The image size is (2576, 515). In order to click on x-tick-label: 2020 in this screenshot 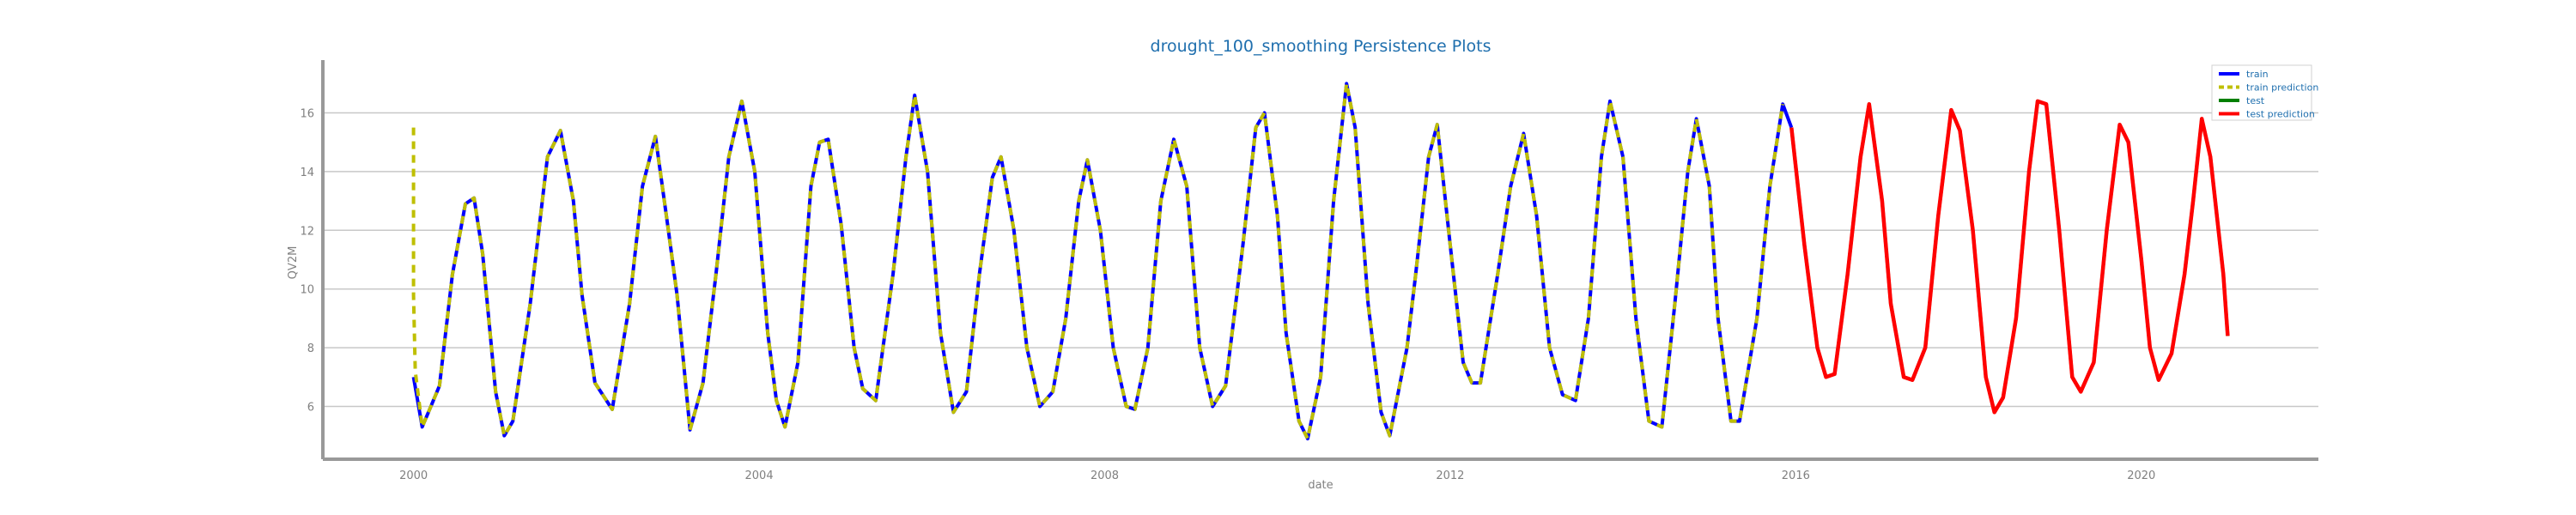, I will do `click(2141, 476)`.